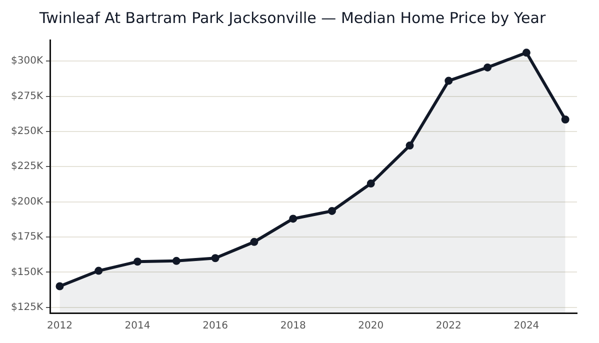 Image resolution: width=599 pixels, height=343 pixels. I want to click on y-tick-label: $150K, so click(27, 272).